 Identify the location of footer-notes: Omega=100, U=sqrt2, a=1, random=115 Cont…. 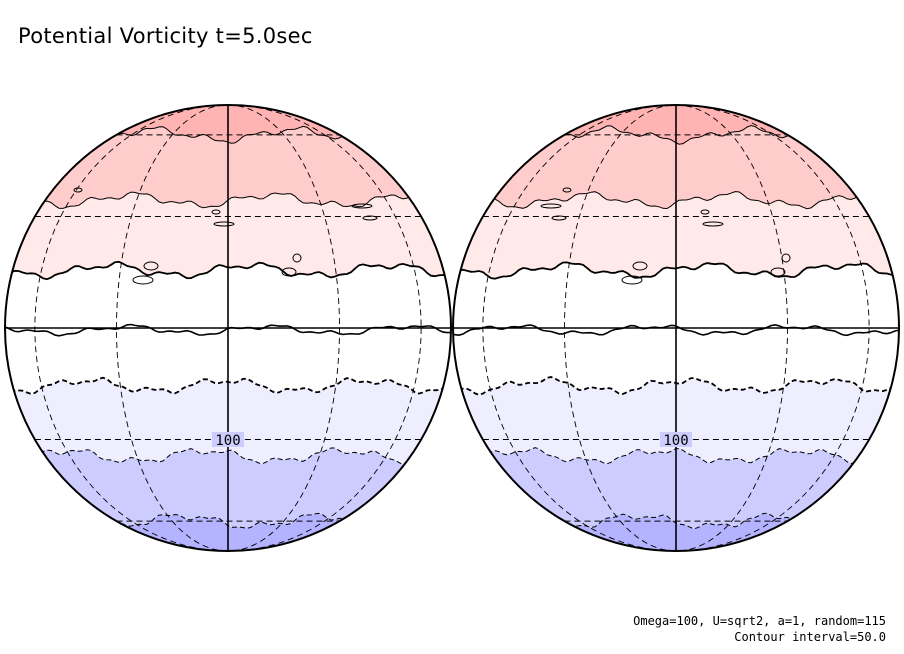
(759, 629).